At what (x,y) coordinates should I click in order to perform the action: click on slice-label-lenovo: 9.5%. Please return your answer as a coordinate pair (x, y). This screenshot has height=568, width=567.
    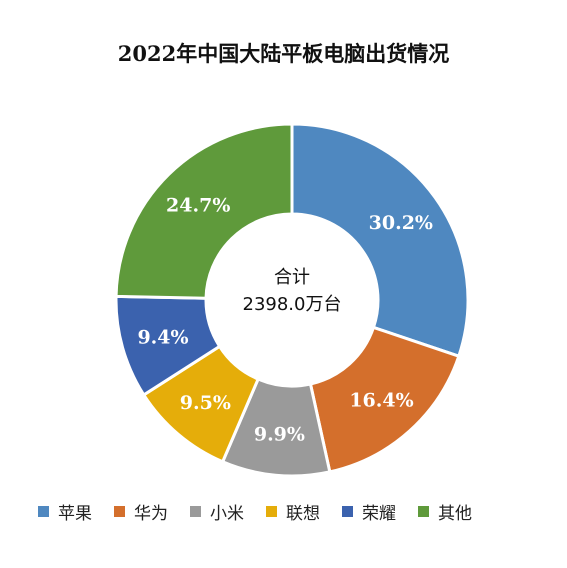
    Looking at the image, I should click on (205, 403).